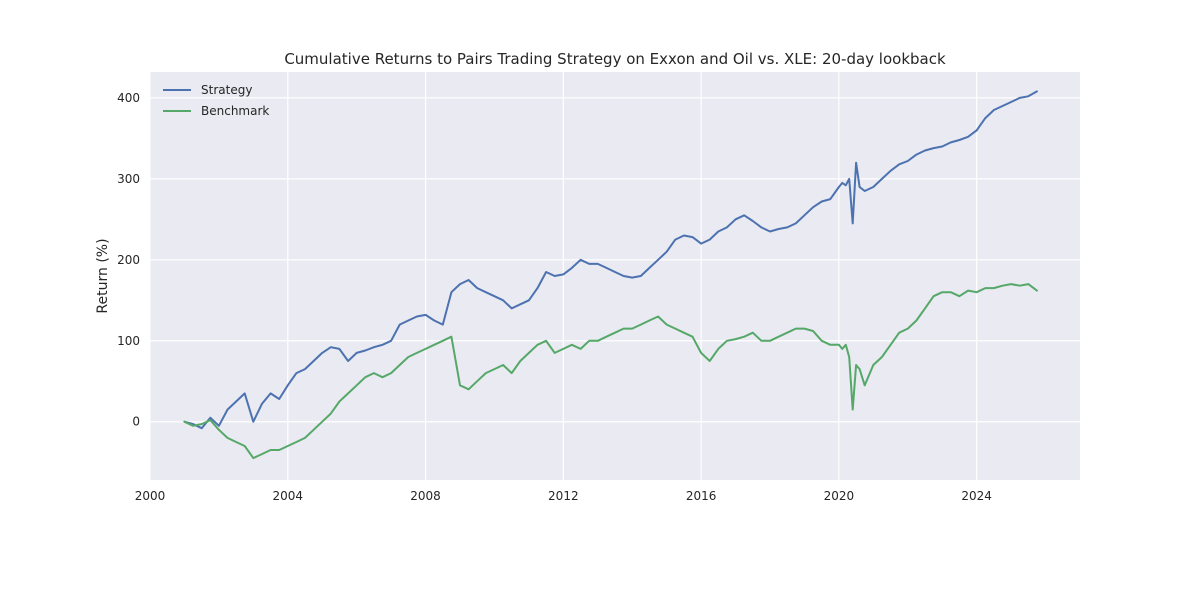  I want to click on legend-label-benchmark: Benchmark, so click(235, 111).